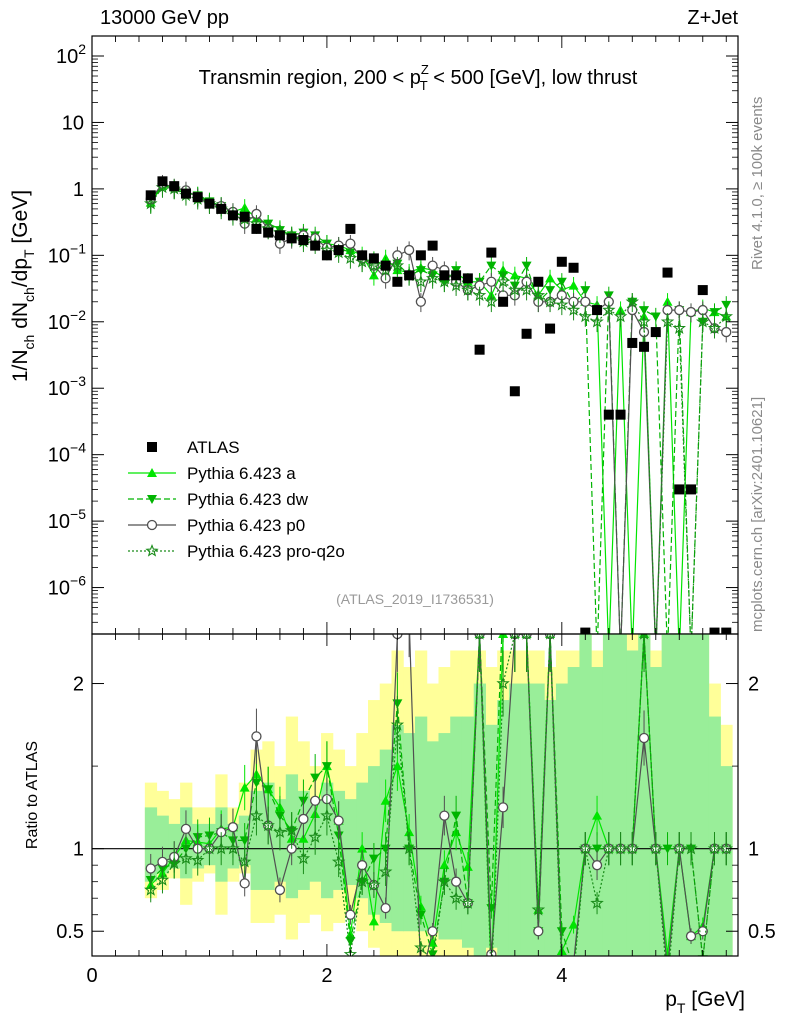 This screenshot has width=786, height=1024. What do you see at coordinates (73, 123) in the screenshot?
I see `y-tick-label: 10` at bounding box center [73, 123].